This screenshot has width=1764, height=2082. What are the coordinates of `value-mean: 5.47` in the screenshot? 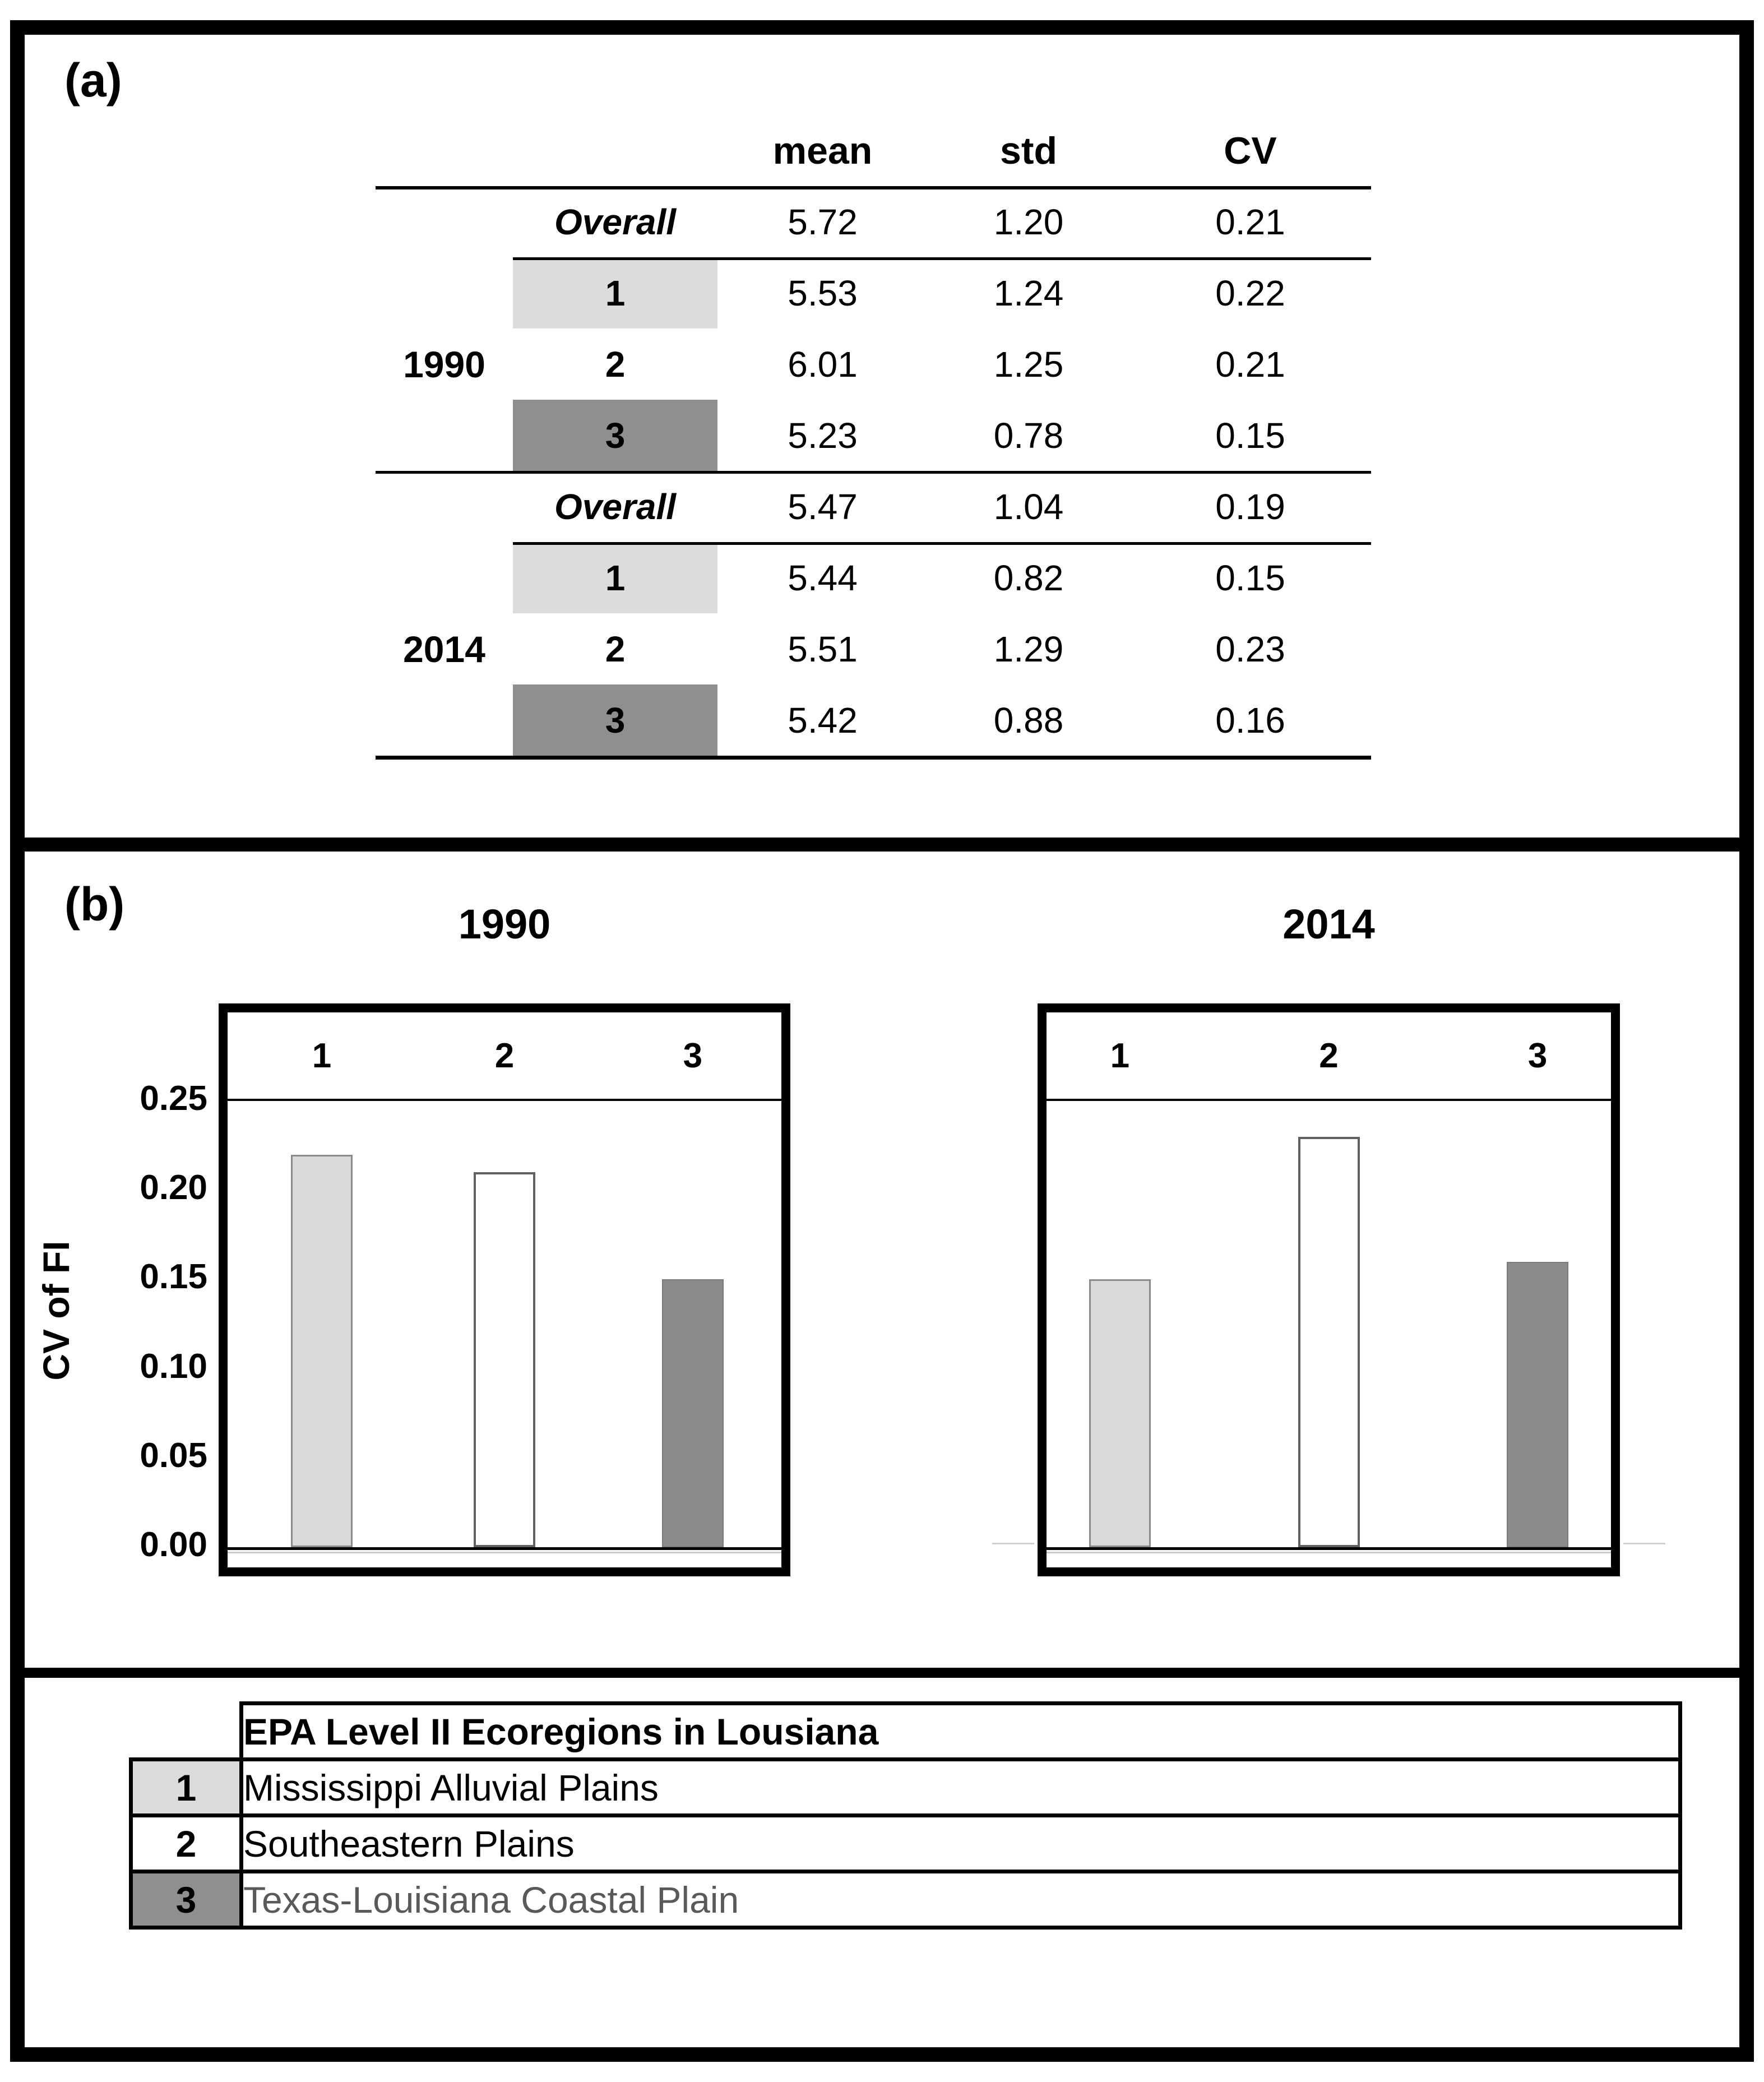 It's located at (823, 506).